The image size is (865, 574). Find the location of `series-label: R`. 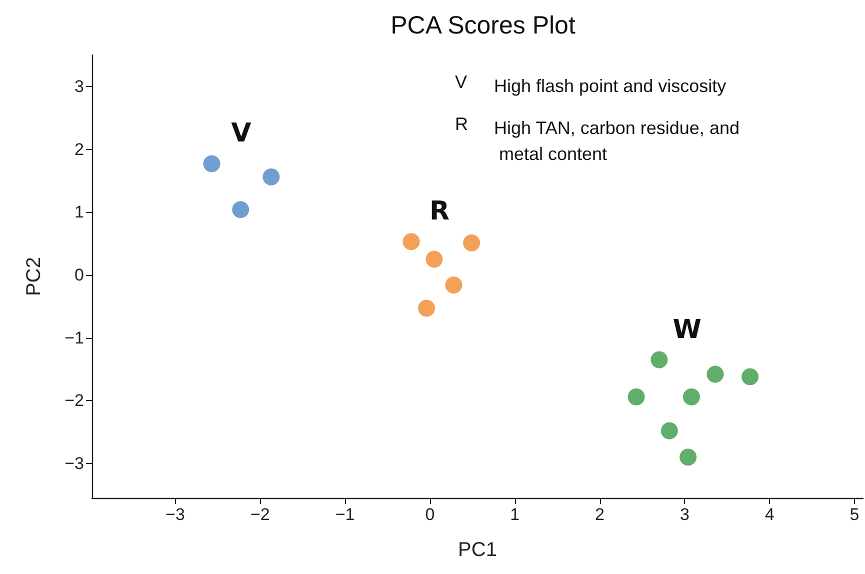

series-label: R is located at coordinates (439, 211).